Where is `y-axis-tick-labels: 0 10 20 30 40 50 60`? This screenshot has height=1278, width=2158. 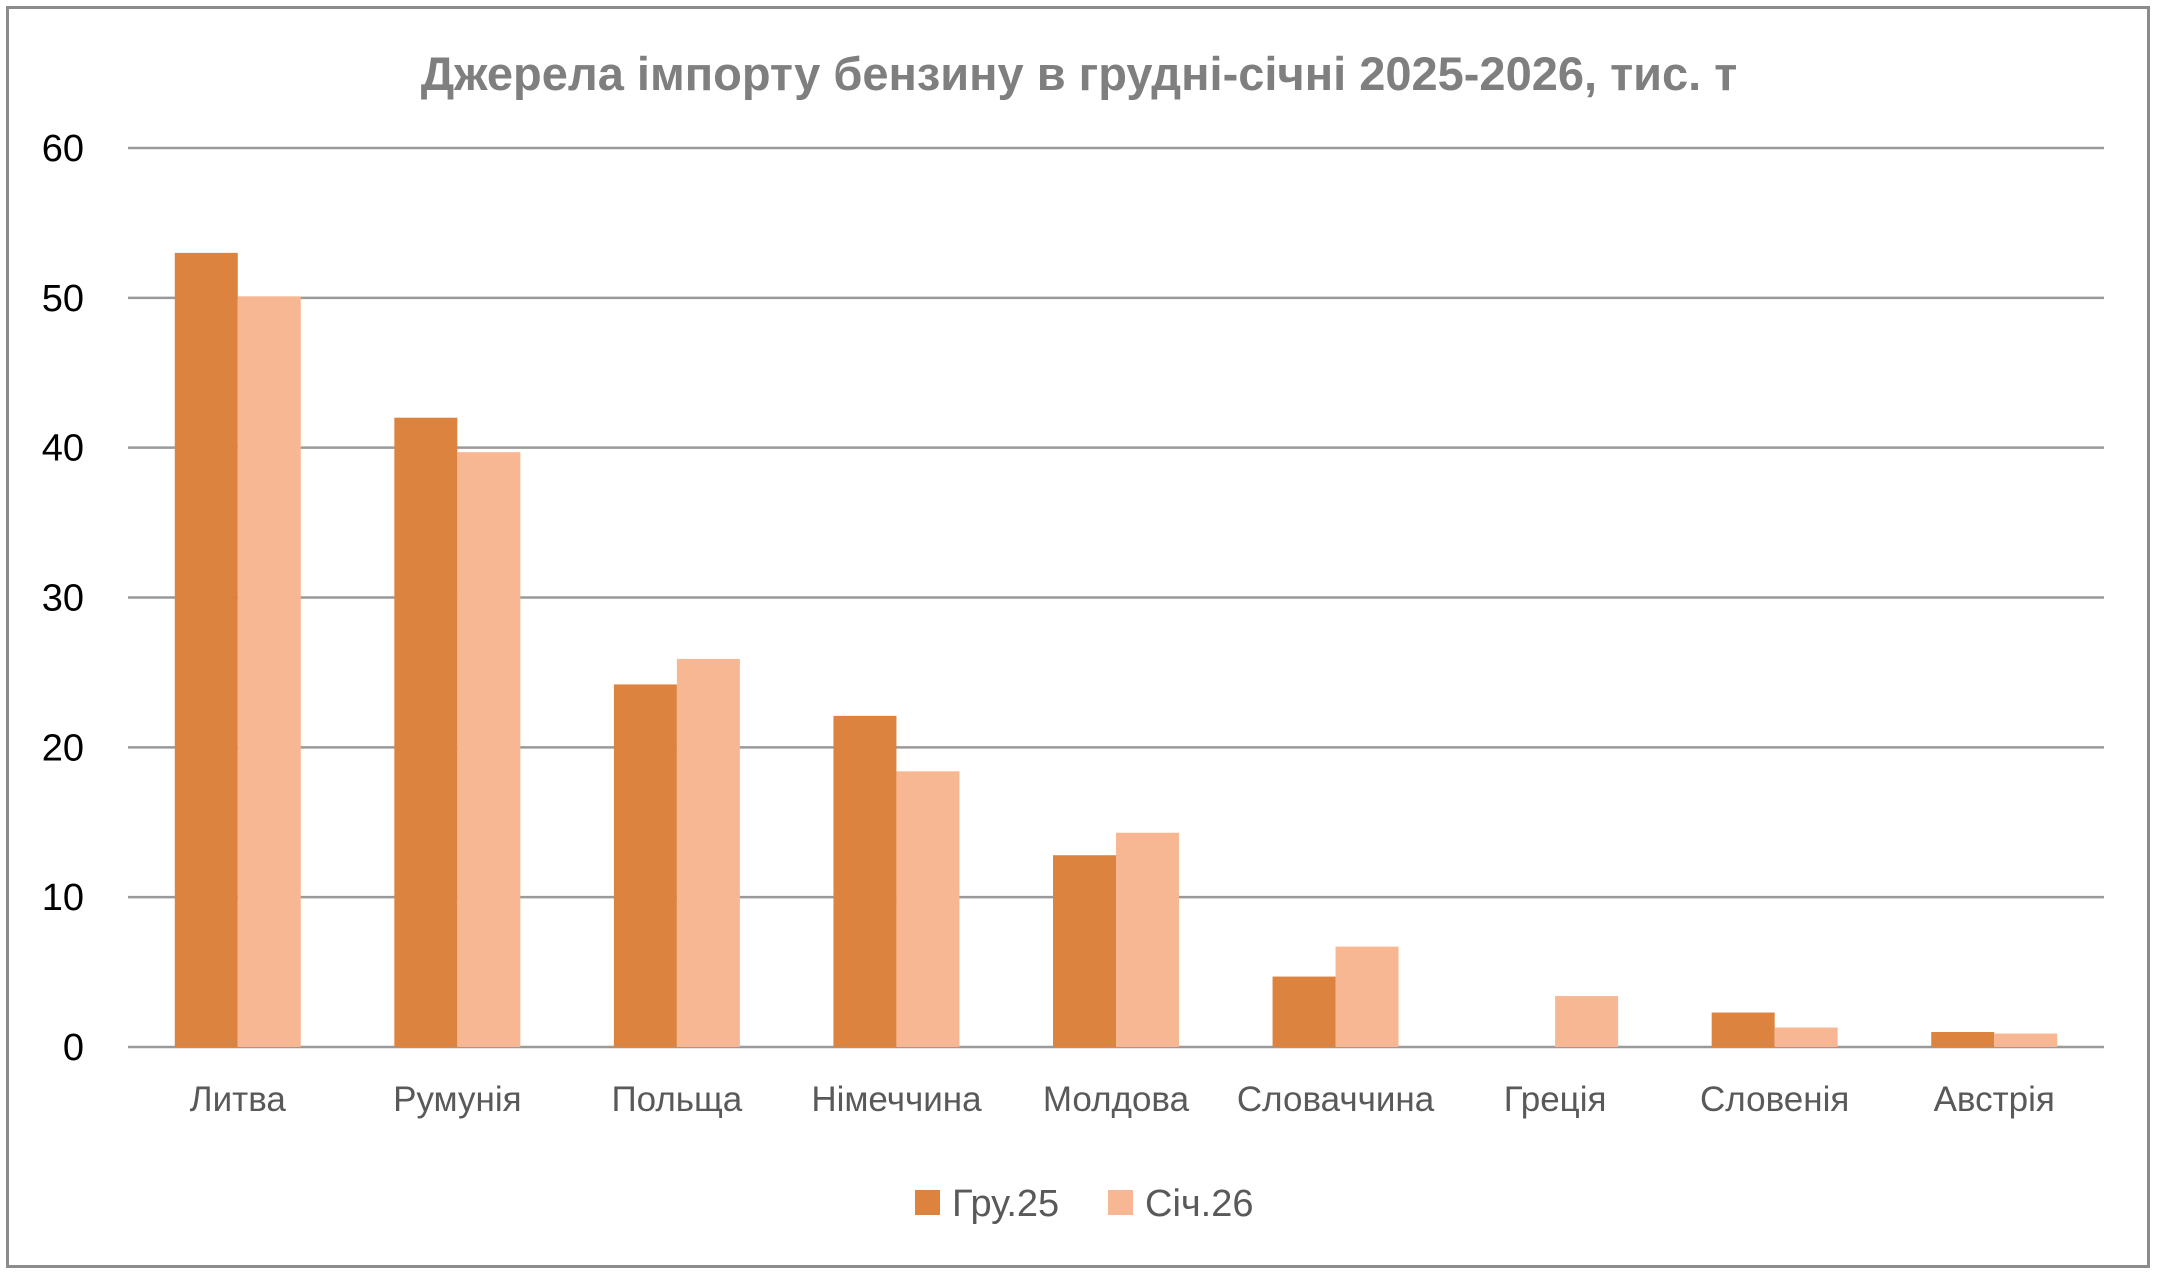
y-axis-tick-labels: 0 10 20 30 40 50 60 is located at coordinates (63, 598).